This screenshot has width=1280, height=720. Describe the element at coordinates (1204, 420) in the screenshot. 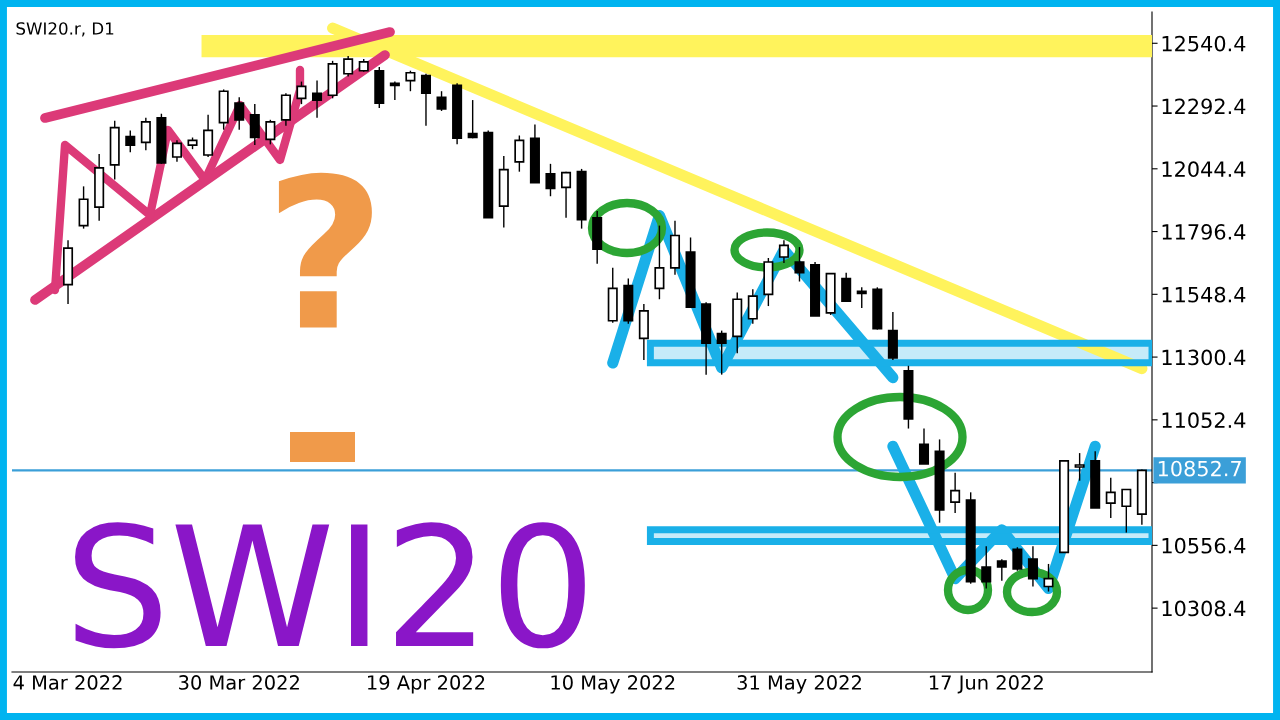

I see `y-tick-label: 11052.4` at that location.